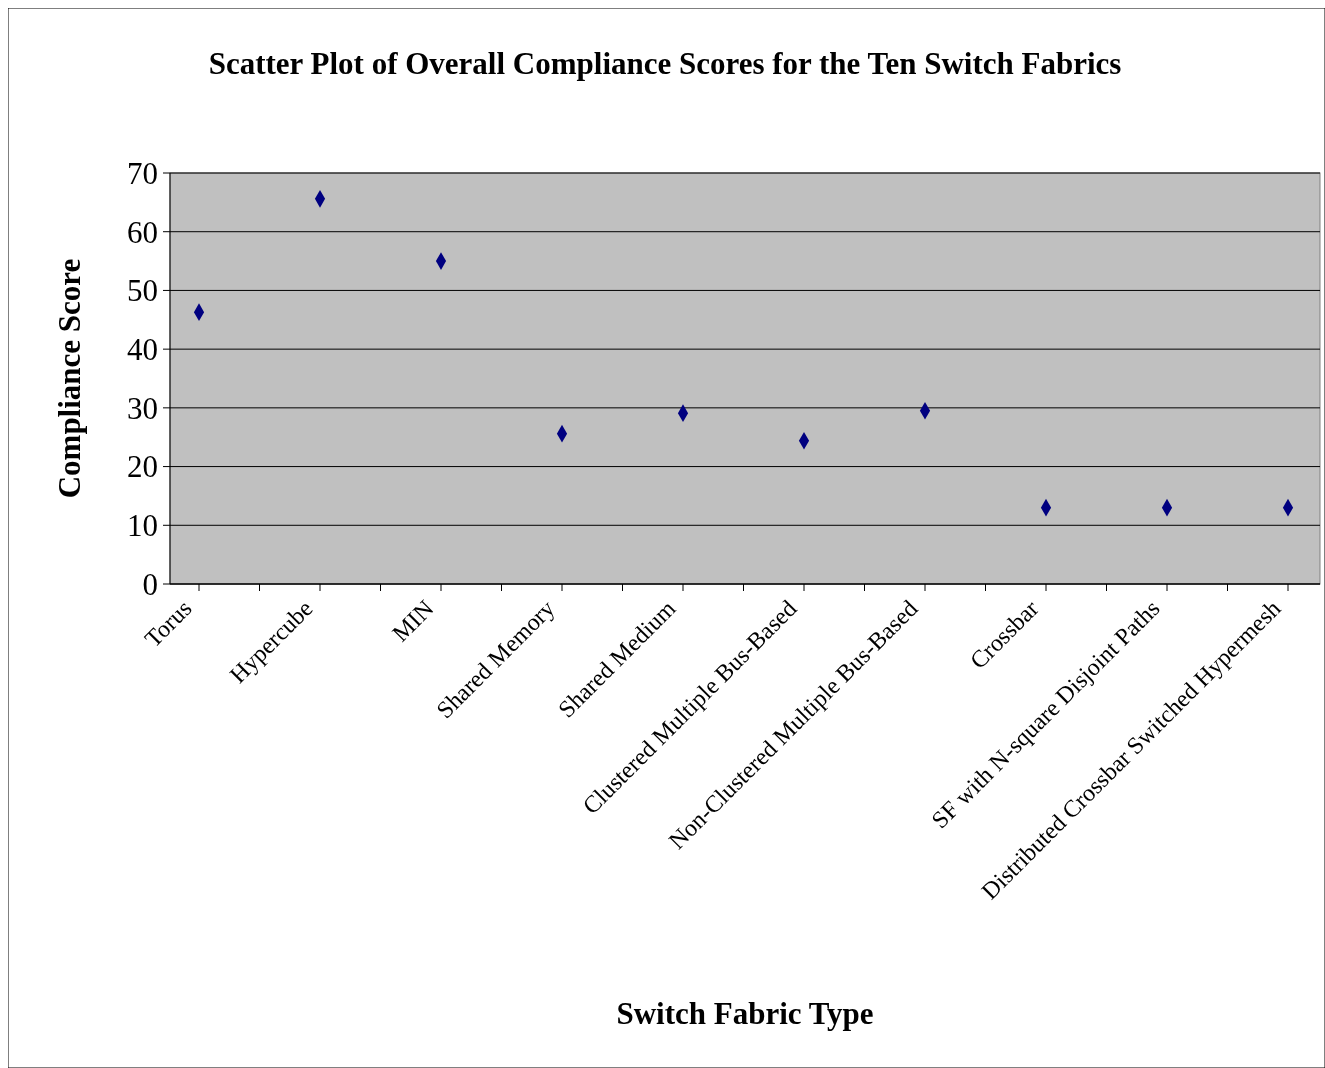 Image resolution: width=1325 pixels, height=1068 pixels. I want to click on y-tick-label: 30, so click(142, 408).